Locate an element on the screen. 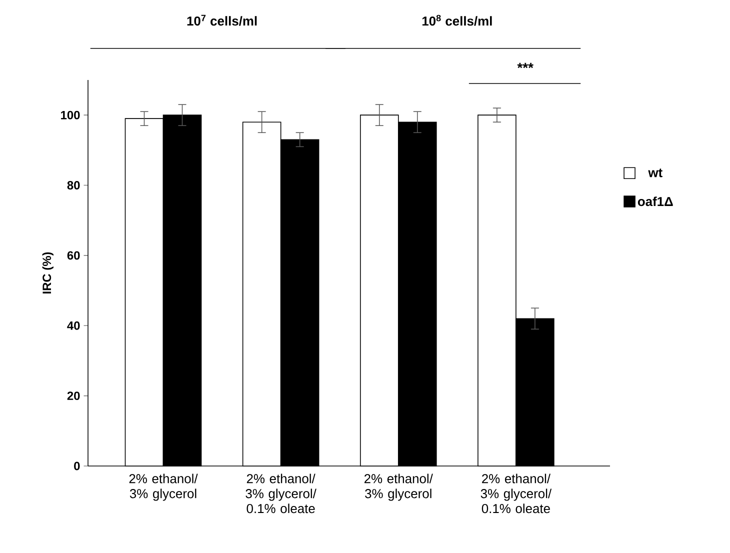  y-tick-label: 0 is located at coordinates (77, 466).